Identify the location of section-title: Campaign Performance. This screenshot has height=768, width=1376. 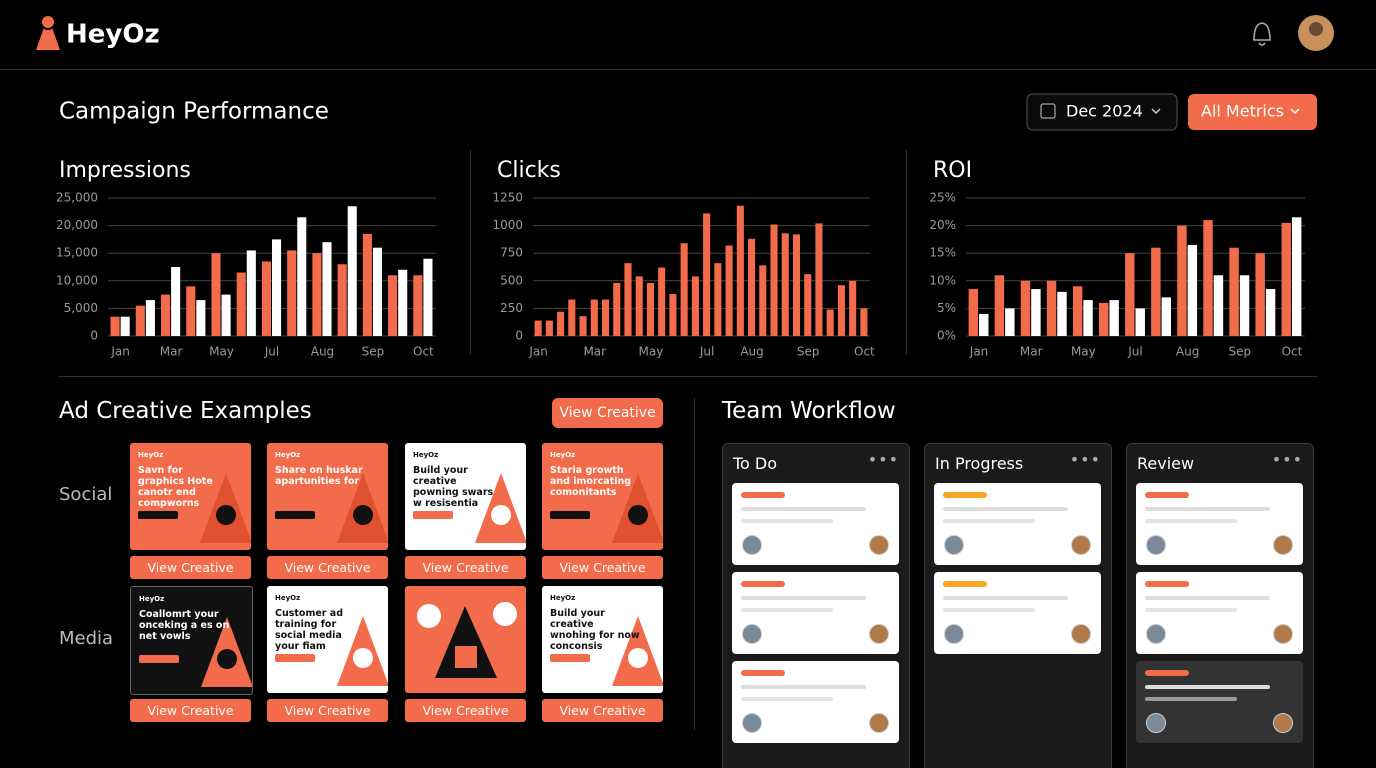
(194, 112).